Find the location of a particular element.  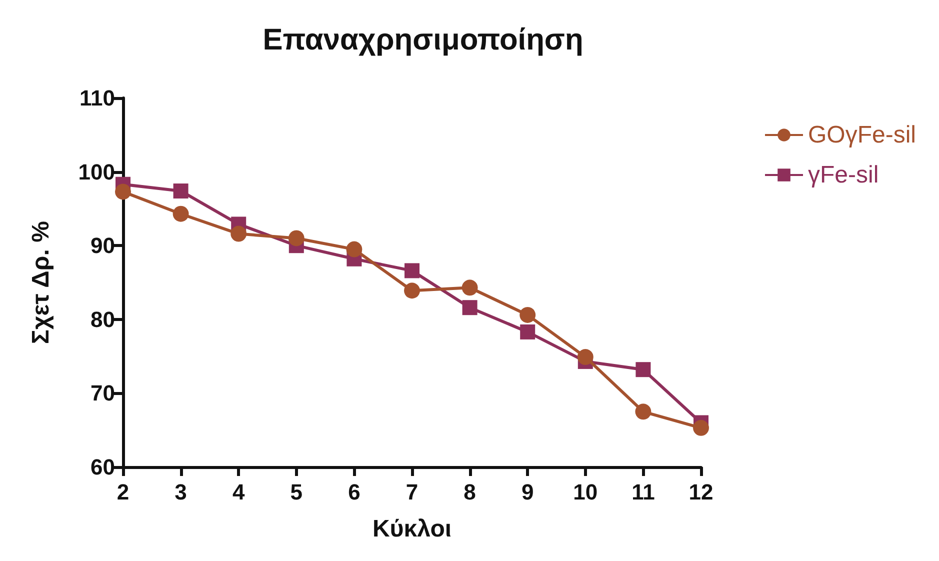

x-tick-label: 8 is located at coordinates (470, 492).